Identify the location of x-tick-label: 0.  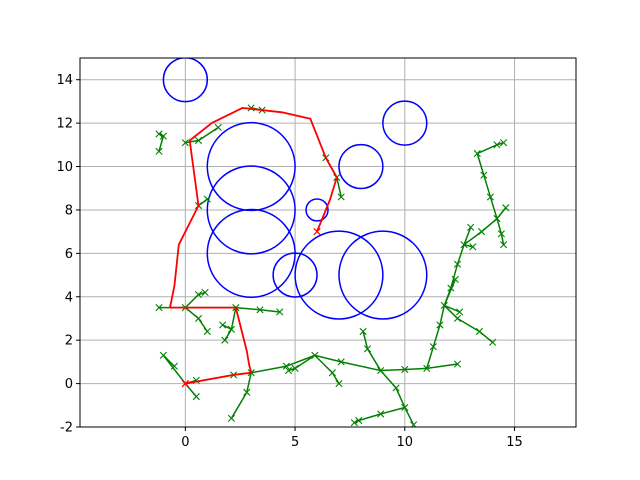
(185, 442).